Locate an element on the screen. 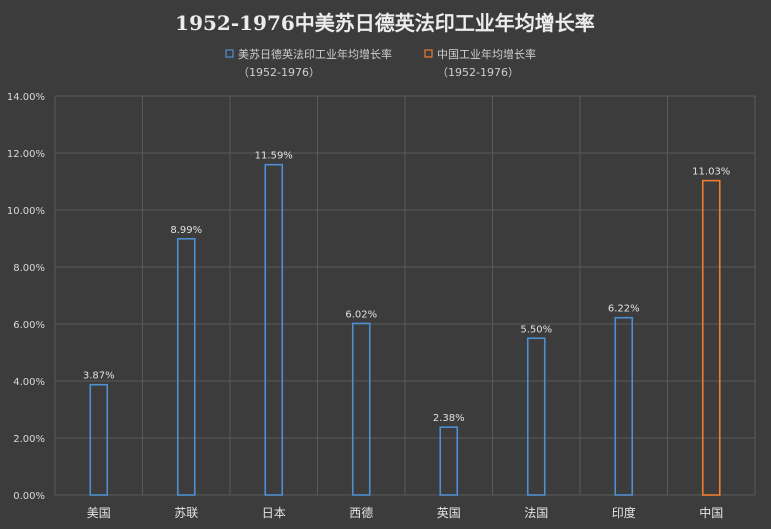 Image resolution: width=771 pixels, height=529 pixels. x-category-label: 日本 is located at coordinates (274, 513).